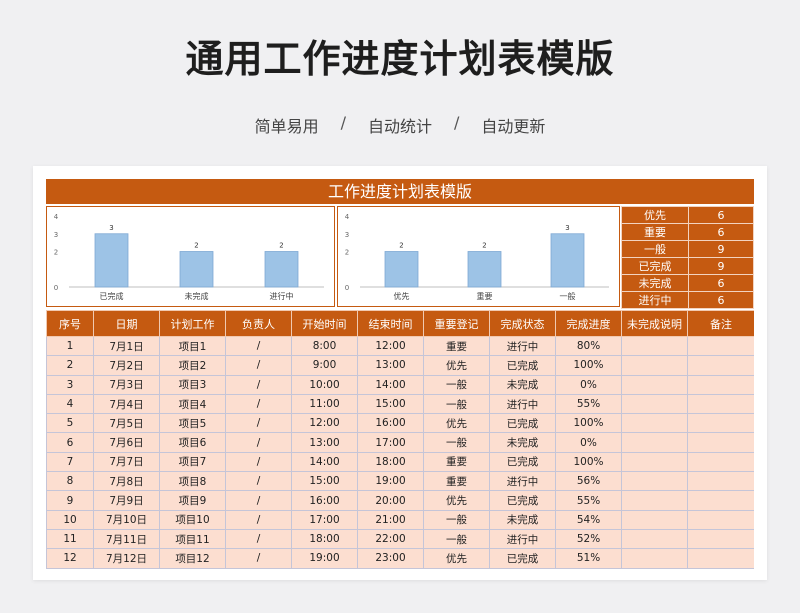 The image size is (800, 613). Describe the element at coordinates (126, 539) in the screenshot. I see `table-cell: 7月11日` at that location.